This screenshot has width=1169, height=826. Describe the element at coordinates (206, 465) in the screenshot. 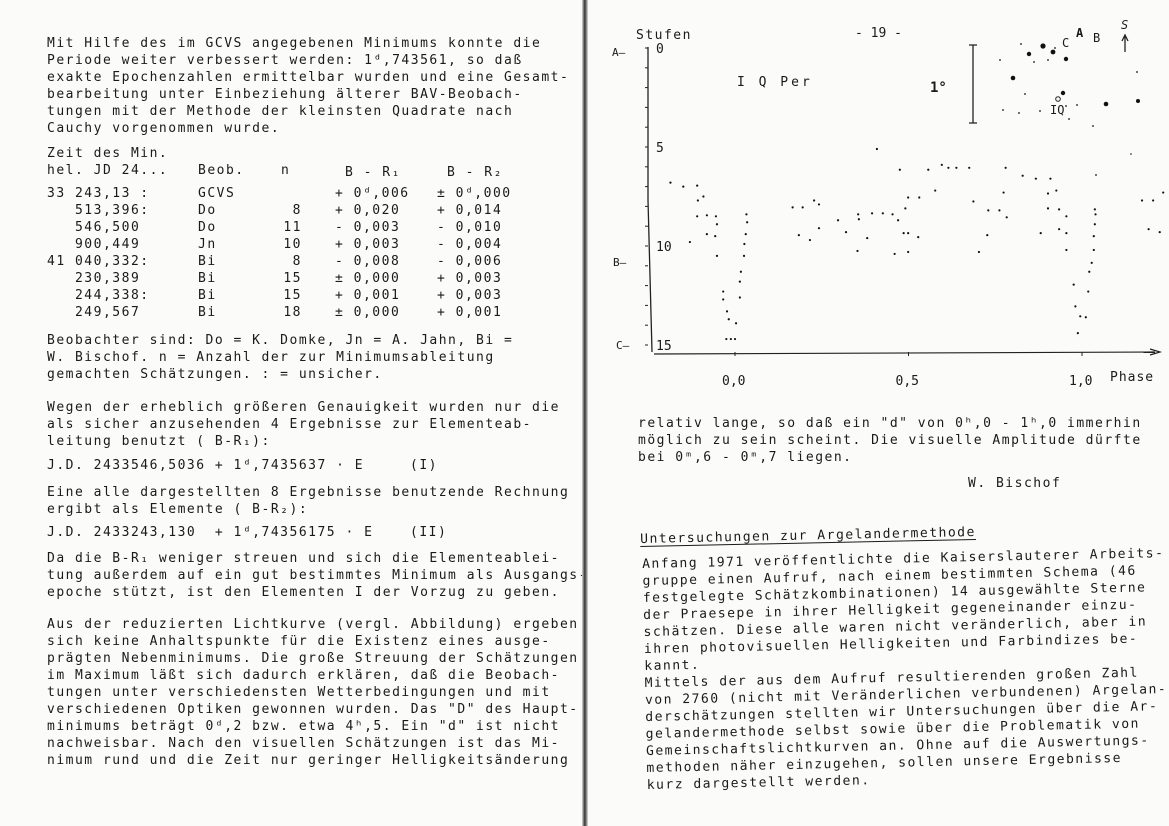

I see `equation-1: J.D. 2433546,5036 + 1ᵈ,7435637 · E` at that location.